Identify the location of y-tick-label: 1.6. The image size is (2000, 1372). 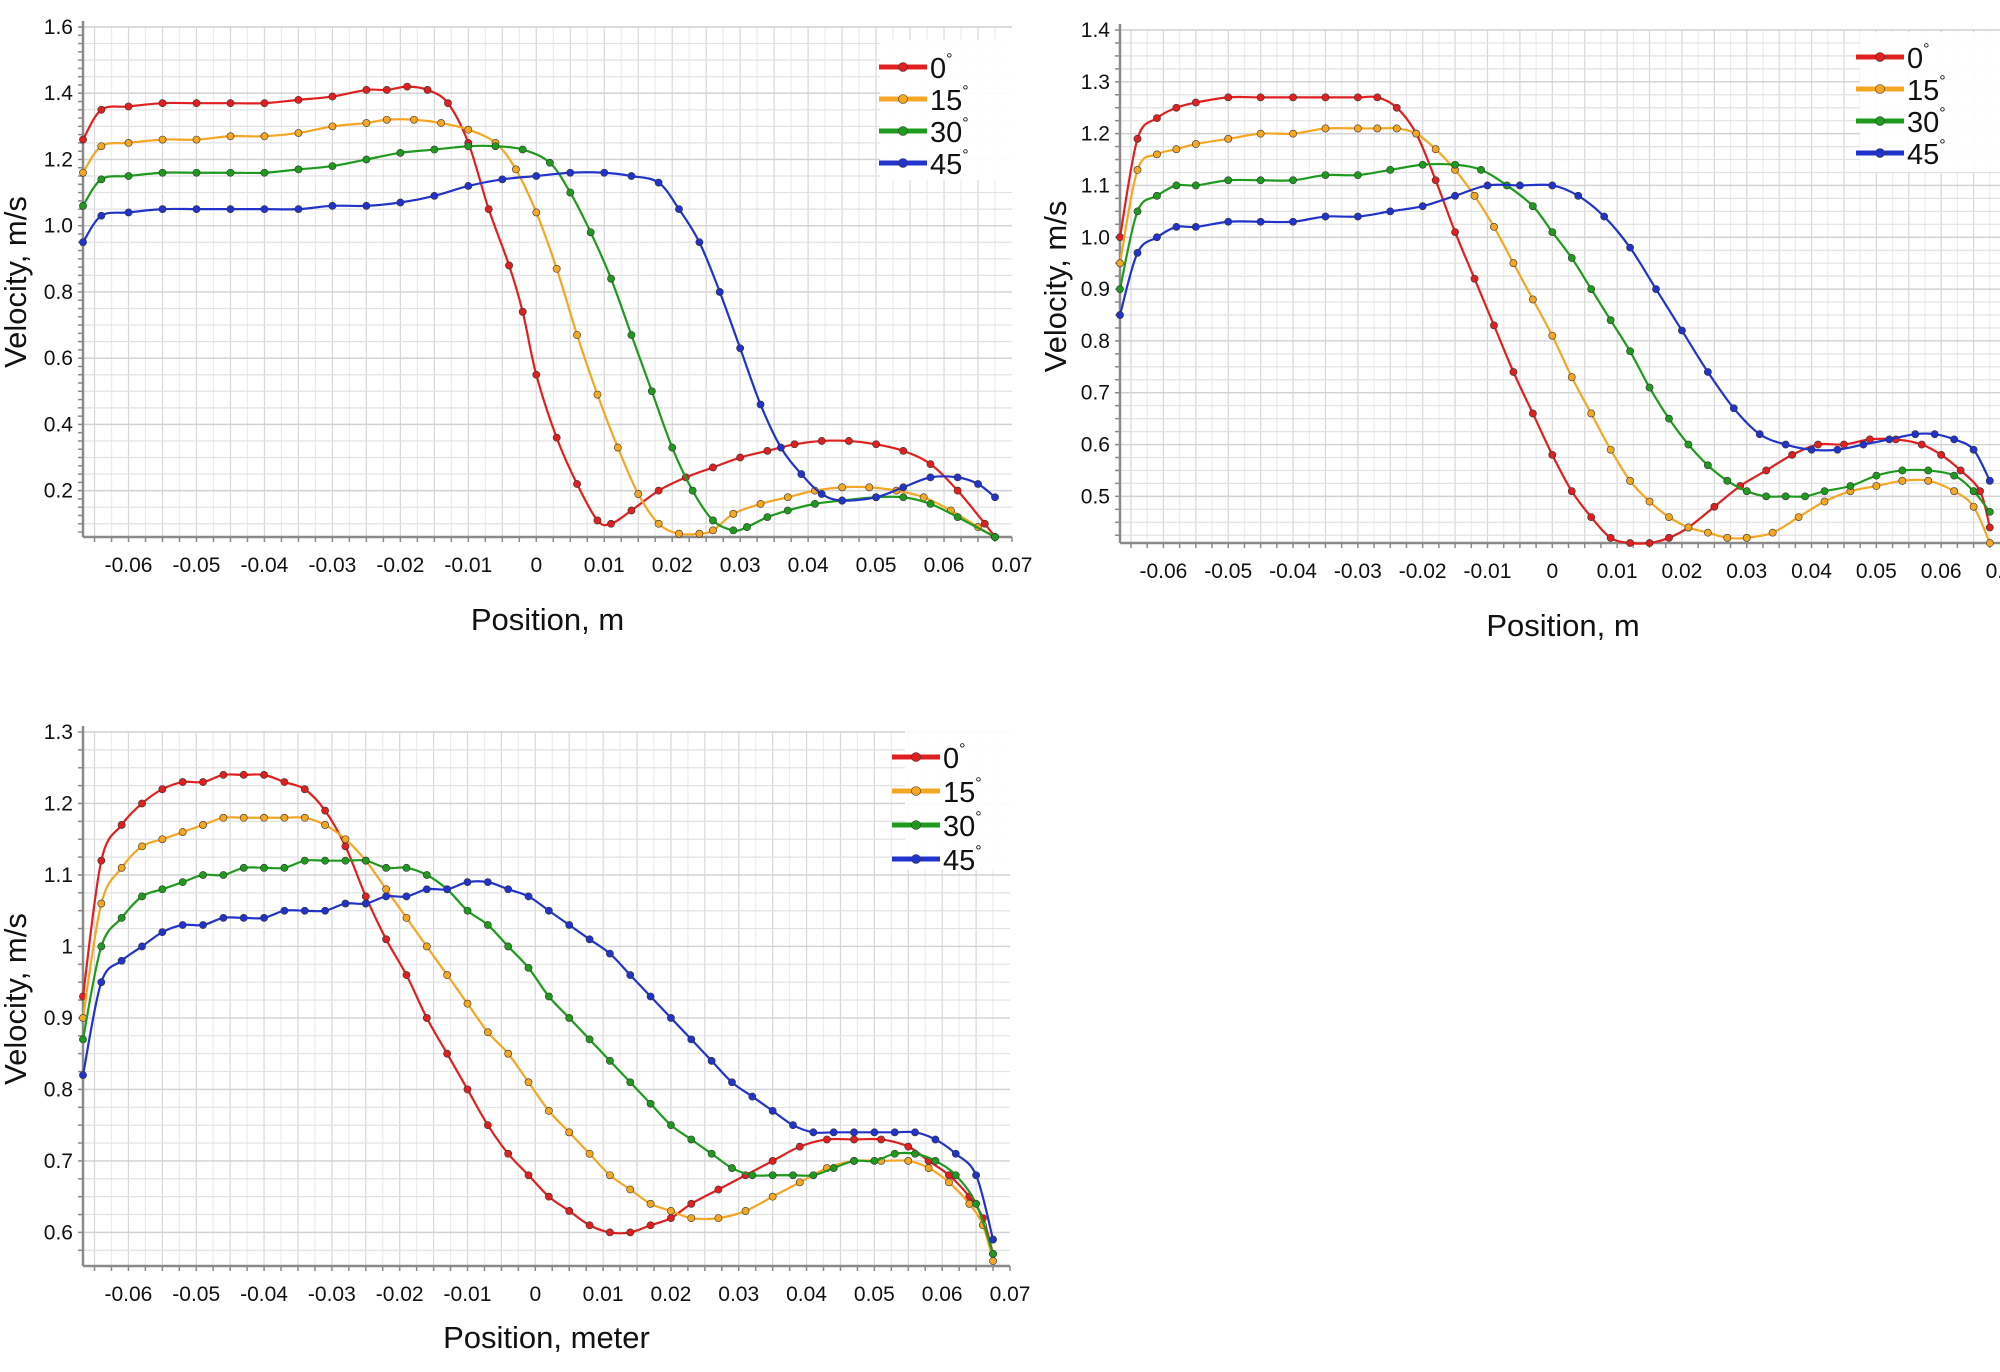
(58, 27).